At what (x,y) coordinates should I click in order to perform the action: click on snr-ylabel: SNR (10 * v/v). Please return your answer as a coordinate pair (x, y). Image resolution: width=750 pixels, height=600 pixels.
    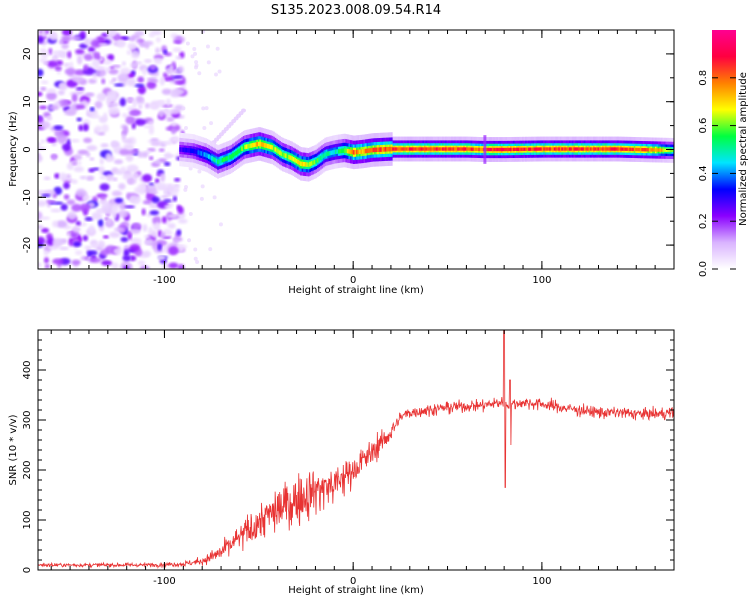
    Looking at the image, I should click on (13, 449).